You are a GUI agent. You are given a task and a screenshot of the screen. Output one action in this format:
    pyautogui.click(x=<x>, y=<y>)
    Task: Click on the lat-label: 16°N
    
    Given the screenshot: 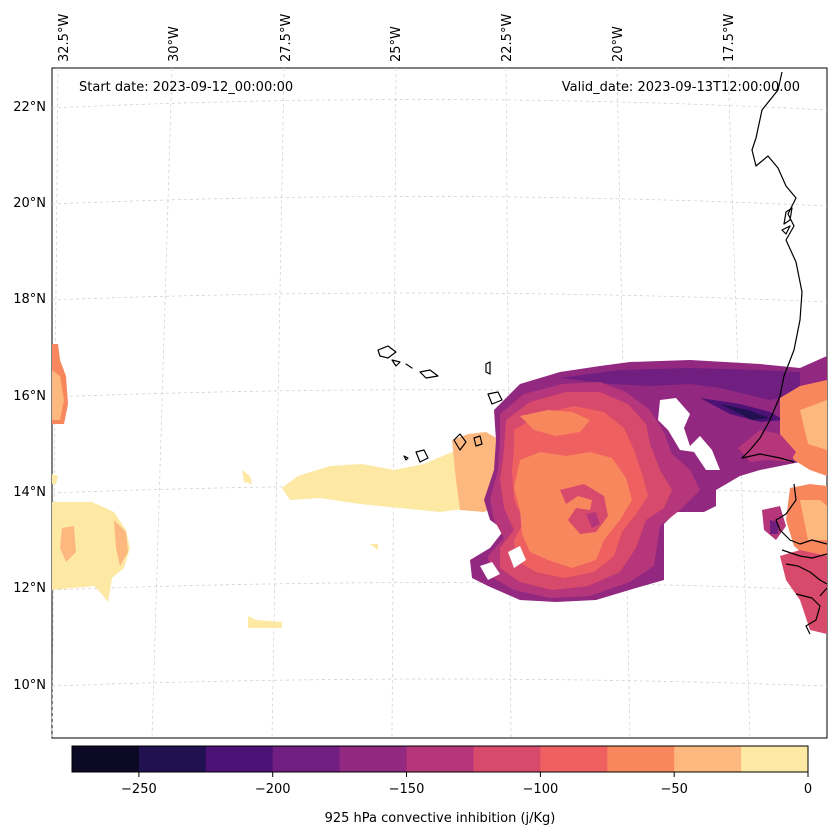 What is the action you would take?
    pyautogui.click(x=29, y=396)
    